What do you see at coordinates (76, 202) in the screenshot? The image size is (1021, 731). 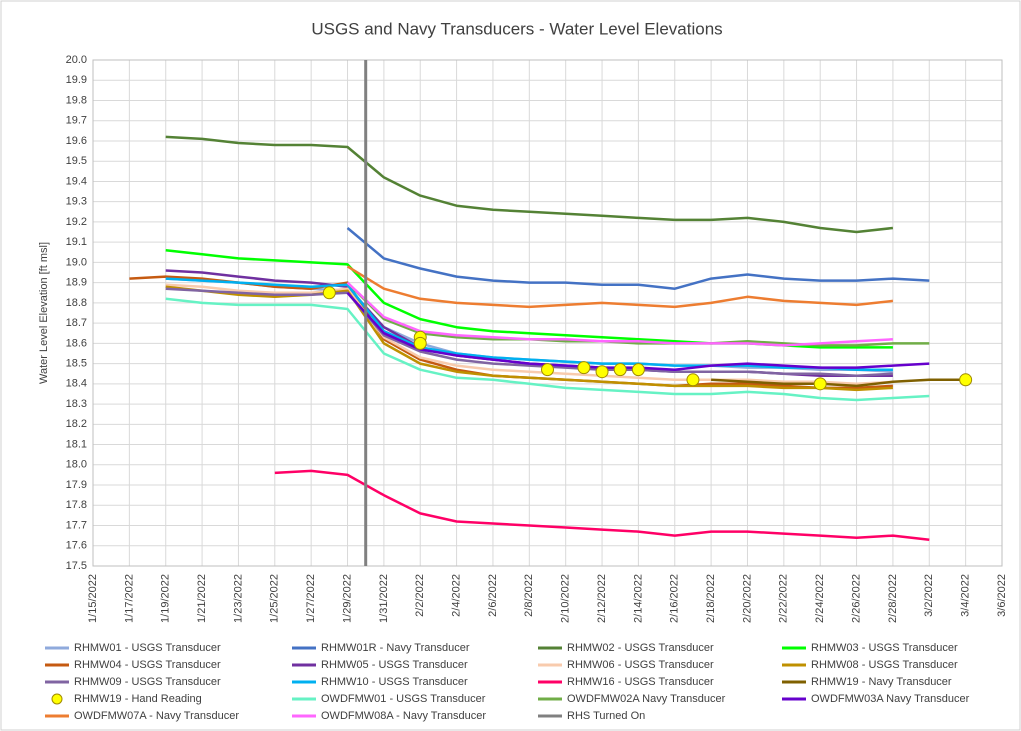 I see `y-tick-label: 19.3` at bounding box center [76, 202].